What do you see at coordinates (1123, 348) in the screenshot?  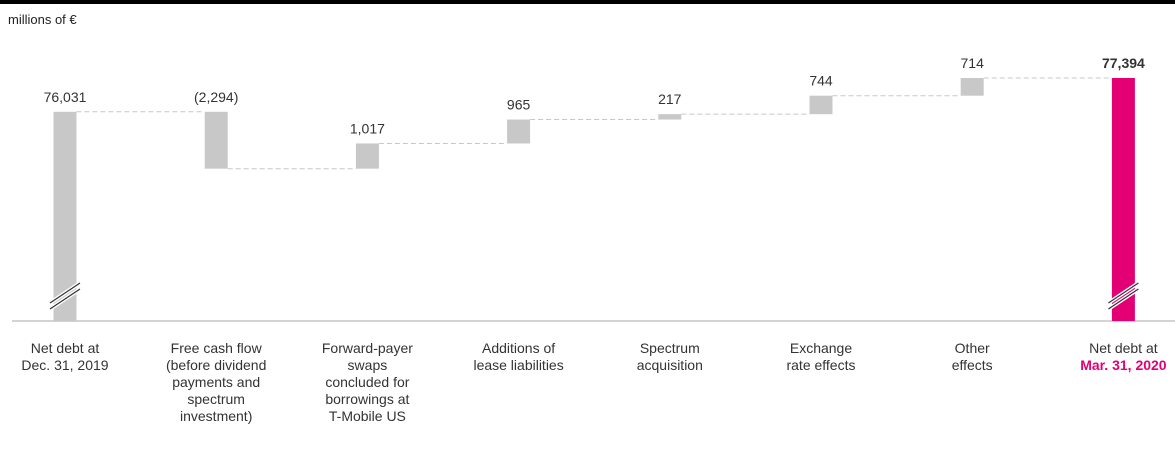 I see `category-label-text: Net debt at` at bounding box center [1123, 348].